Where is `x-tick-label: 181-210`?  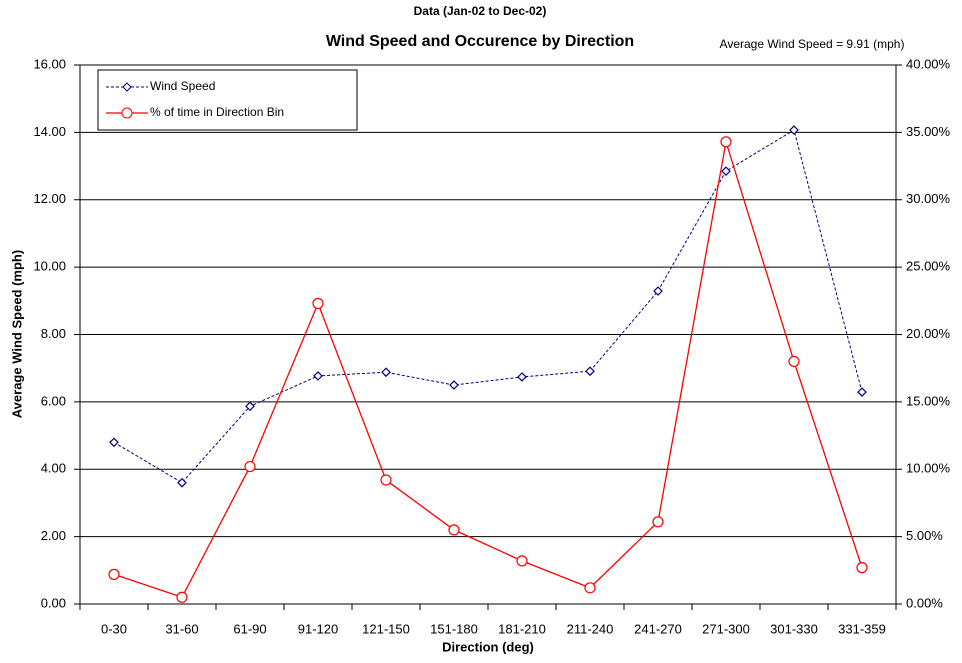
x-tick-label: 181-210 is located at coordinates (522, 628).